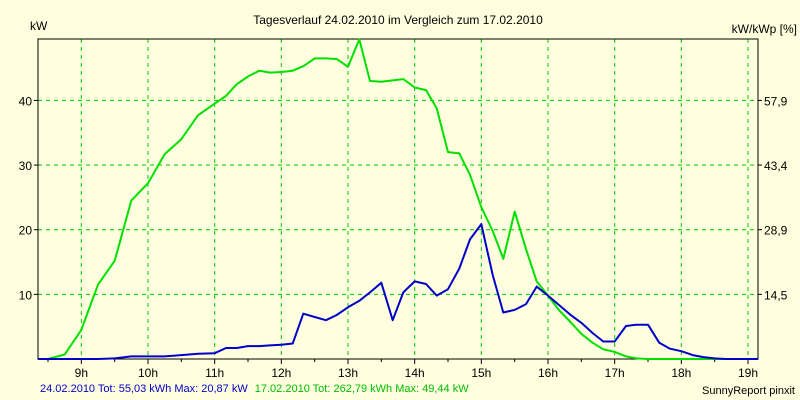 This screenshot has height=400, width=800. I want to click on x-tick-label-1: 10h, so click(148, 373).